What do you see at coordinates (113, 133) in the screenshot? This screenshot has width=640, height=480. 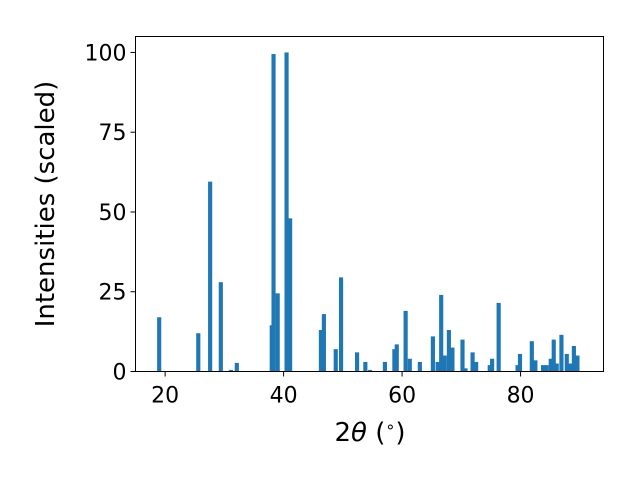 I see `y-tick-label: 75` at bounding box center [113, 133].